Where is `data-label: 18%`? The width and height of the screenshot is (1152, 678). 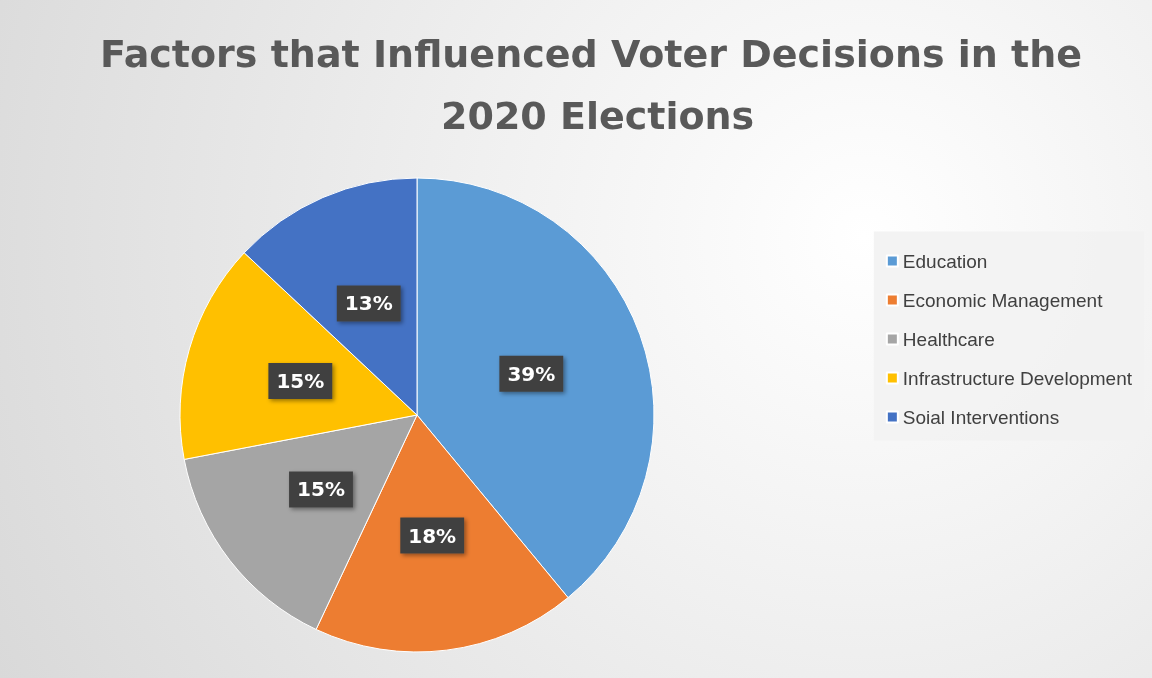 data-label: 18% is located at coordinates (432, 535).